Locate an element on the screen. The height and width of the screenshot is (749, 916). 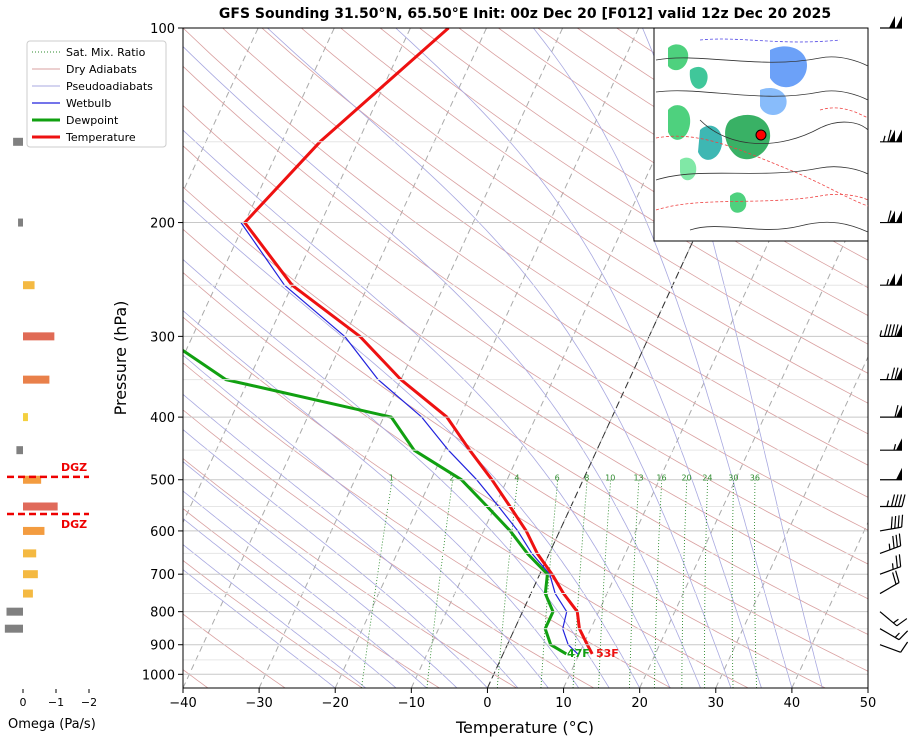
mixing-ratio-lines is located at coordinates (559, 583).